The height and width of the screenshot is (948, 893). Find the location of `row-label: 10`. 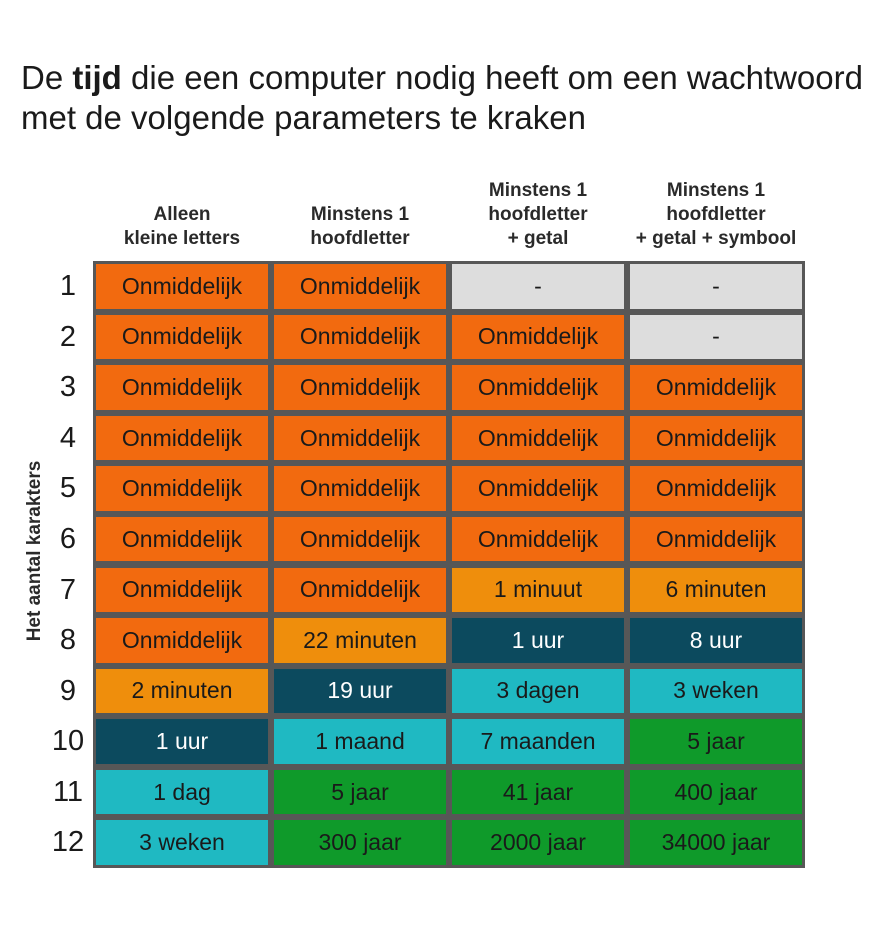

row-label: 10 is located at coordinates (68, 741).